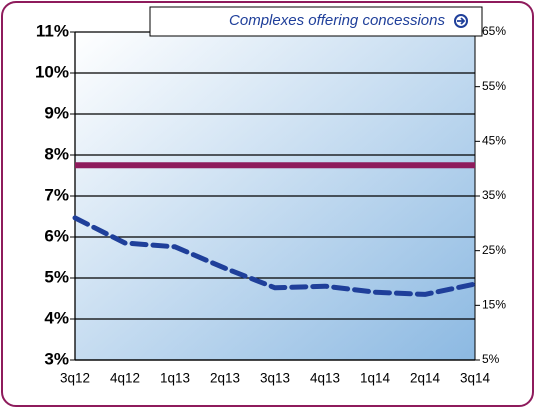  What do you see at coordinates (494, 86) in the screenshot?
I see `y2-tick-label: 55%` at bounding box center [494, 86].